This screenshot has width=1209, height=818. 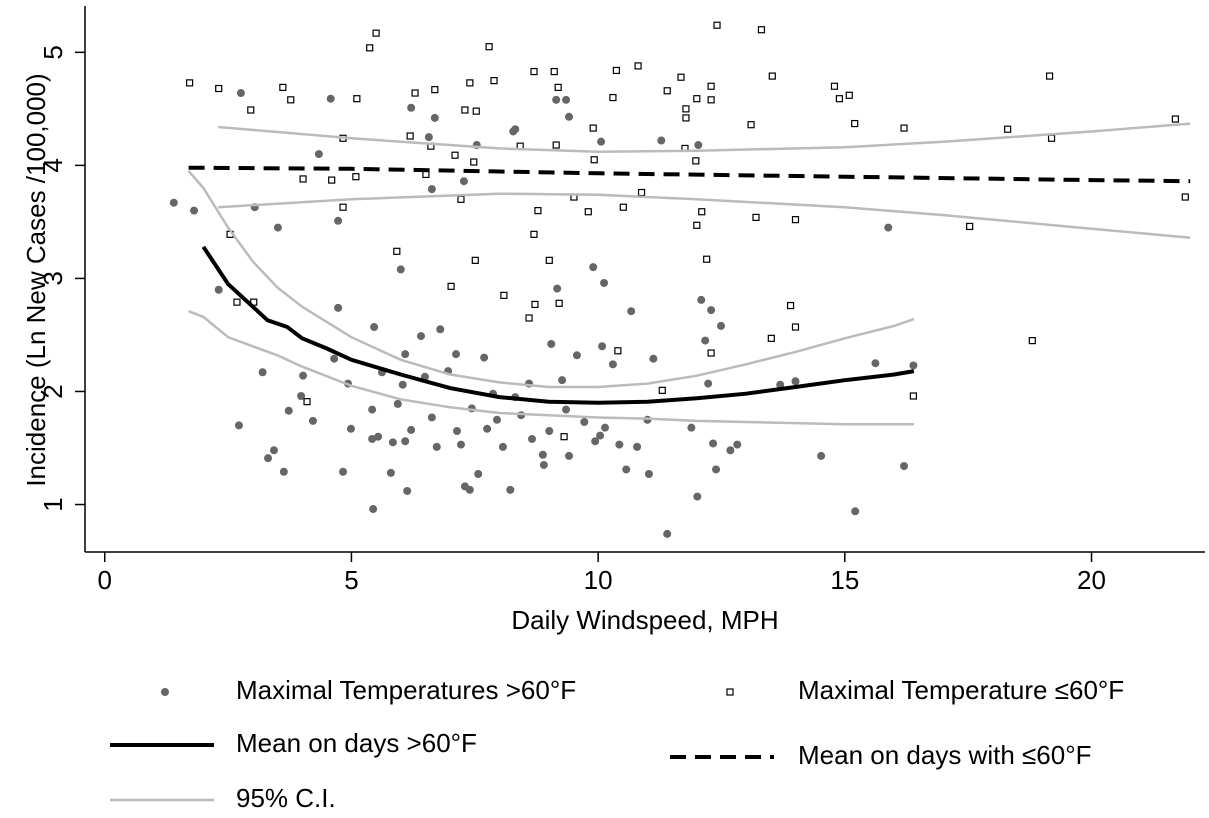 I want to click on legend-label: Mean on days with ≤60°F, so click(x=944, y=755).